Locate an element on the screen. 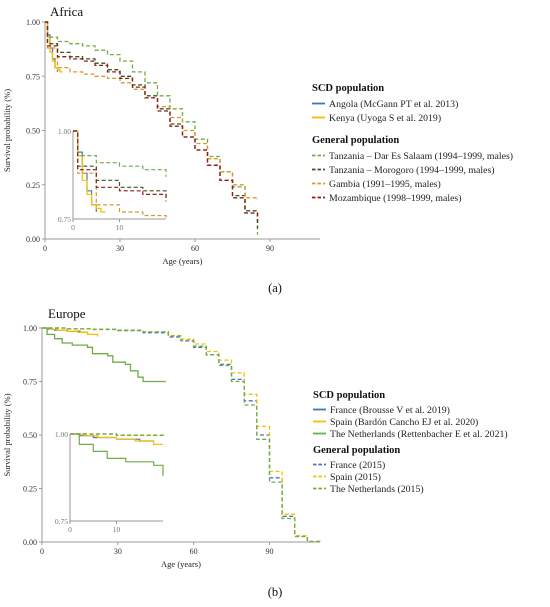 The image size is (550, 607). legend-item-label: Angola (McGann PT et al. 2013) is located at coordinates (393, 104).